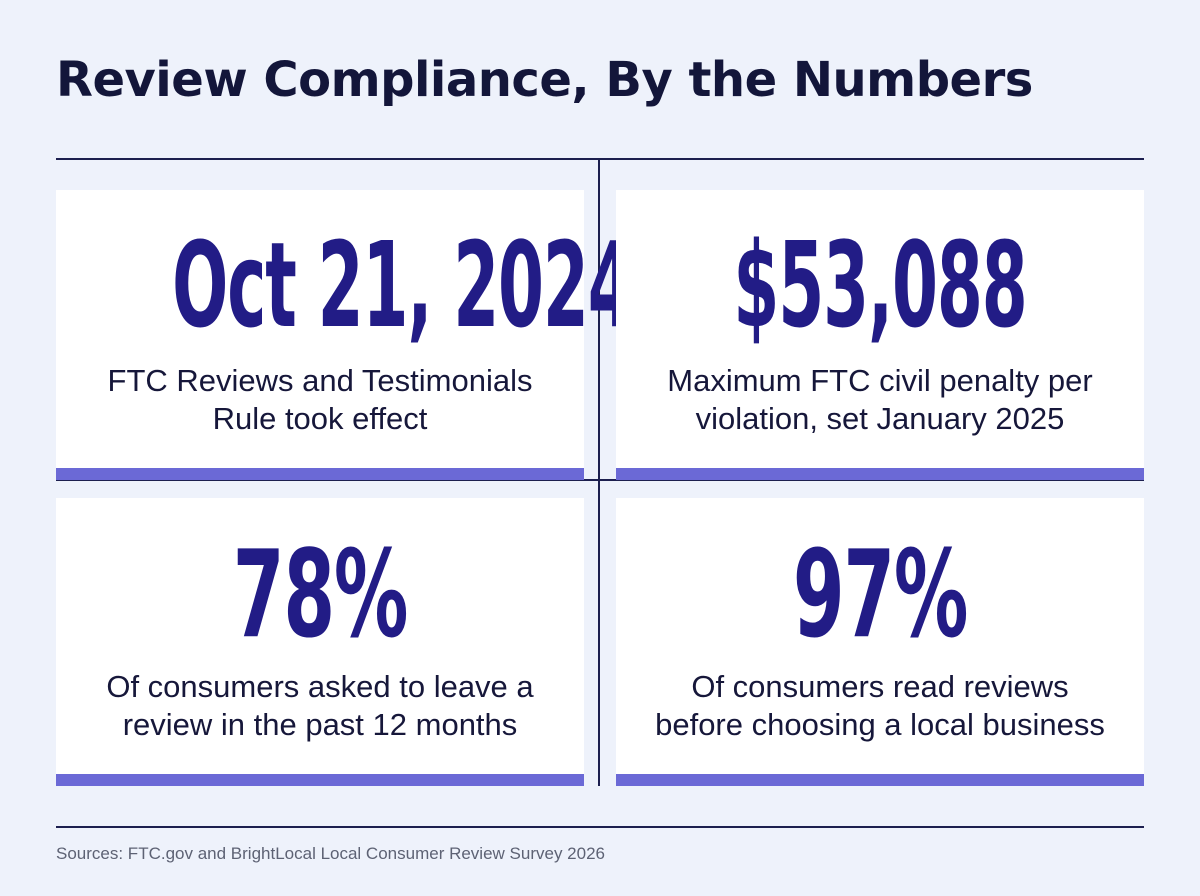 Image resolution: width=1200 pixels, height=896 pixels. Describe the element at coordinates (880, 724) in the screenshot. I see `stat-description-line: before choosing a local business` at that location.